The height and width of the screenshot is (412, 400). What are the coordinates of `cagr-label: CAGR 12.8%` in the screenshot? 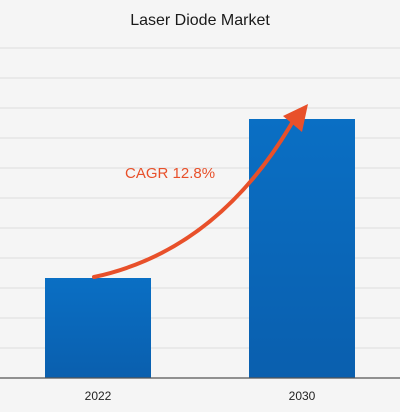 It's located at (170, 173).